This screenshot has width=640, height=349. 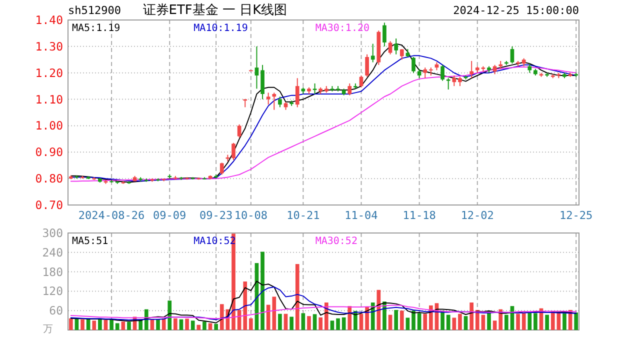 What do you see at coordinates (419, 215) in the screenshot?
I see `x-tick-label: 11-18` at bounding box center [419, 215].